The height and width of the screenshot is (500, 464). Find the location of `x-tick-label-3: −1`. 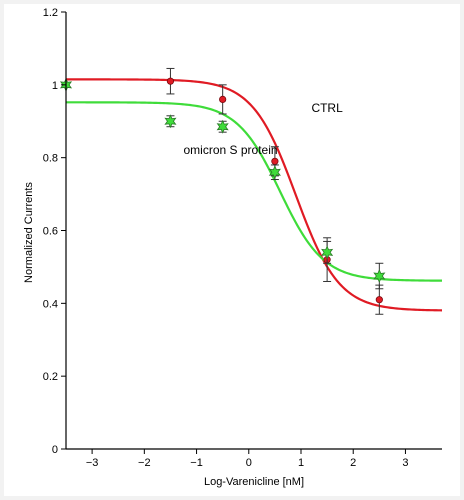

x-tick-label-3: −1 is located at coordinates (196, 463).